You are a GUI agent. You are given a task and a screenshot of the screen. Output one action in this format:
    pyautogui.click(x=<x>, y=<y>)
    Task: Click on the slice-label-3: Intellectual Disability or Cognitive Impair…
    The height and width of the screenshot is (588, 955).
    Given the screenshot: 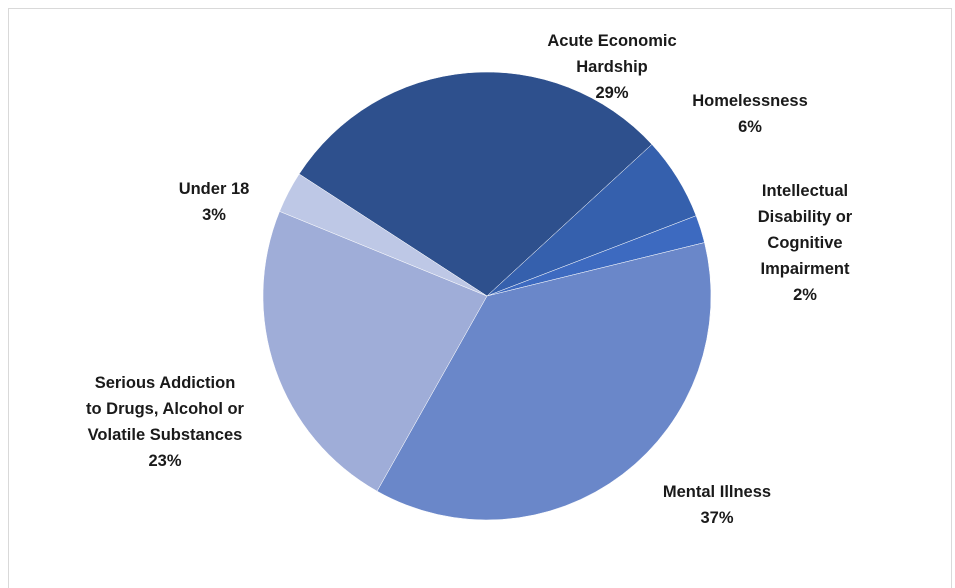 What is the action you would take?
    pyautogui.click(x=805, y=243)
    